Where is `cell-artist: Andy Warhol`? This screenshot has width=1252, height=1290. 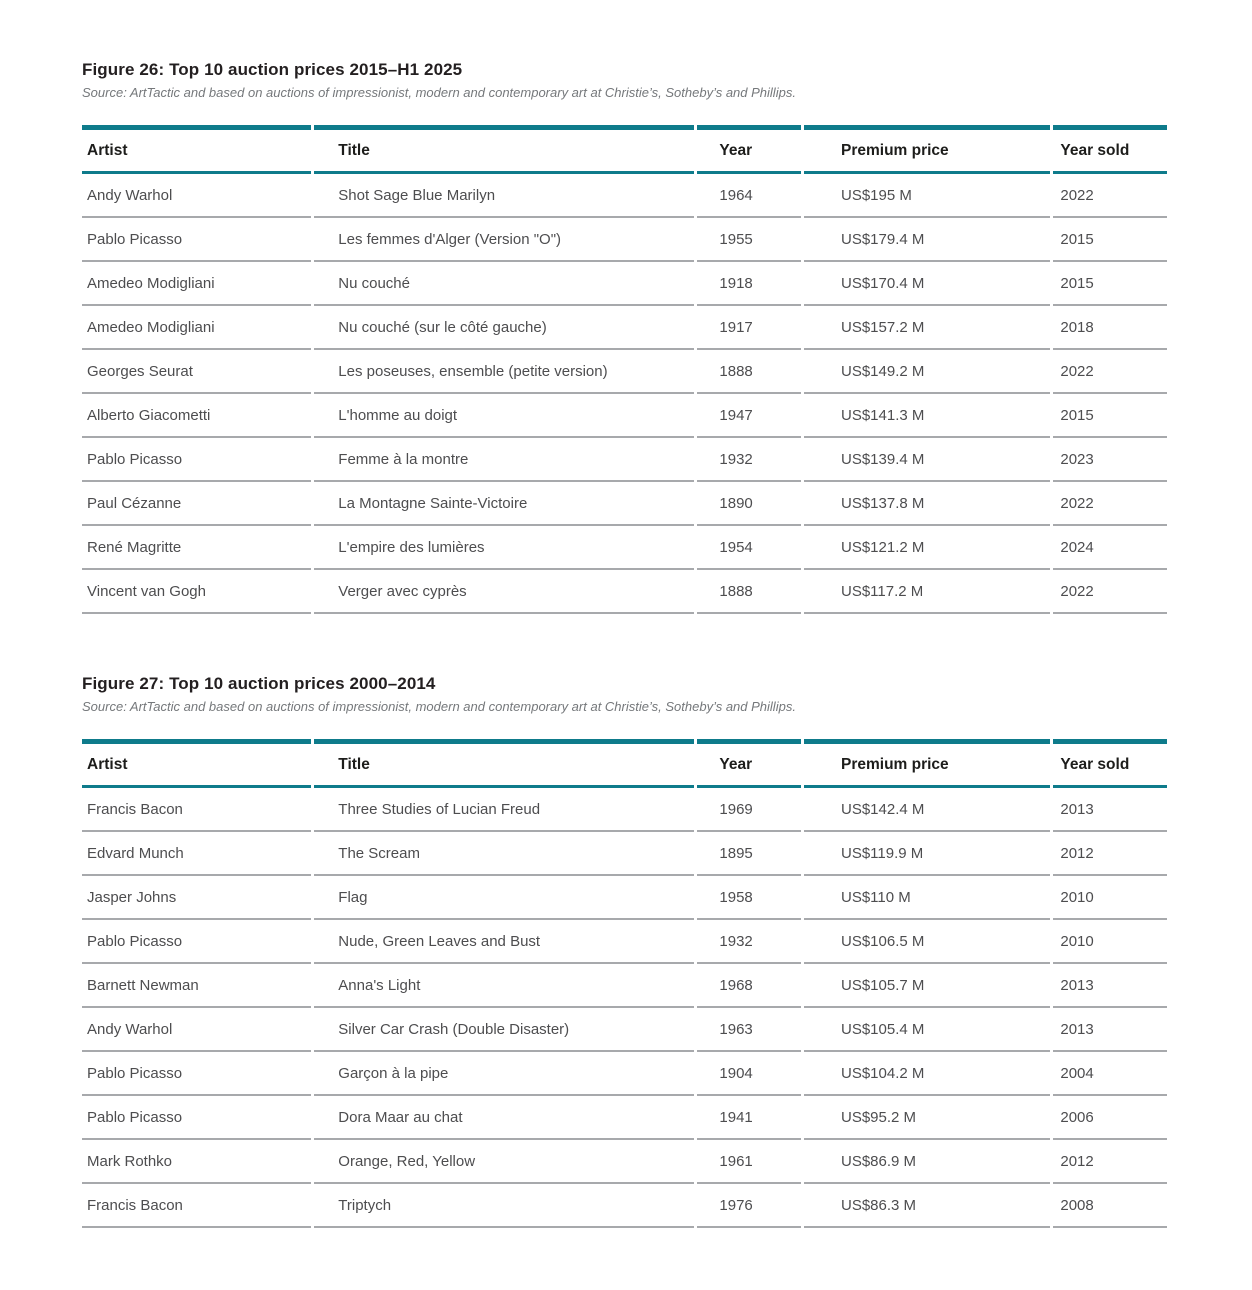 cell-artist: Andy Warhol is located at coordinates (197, 196).